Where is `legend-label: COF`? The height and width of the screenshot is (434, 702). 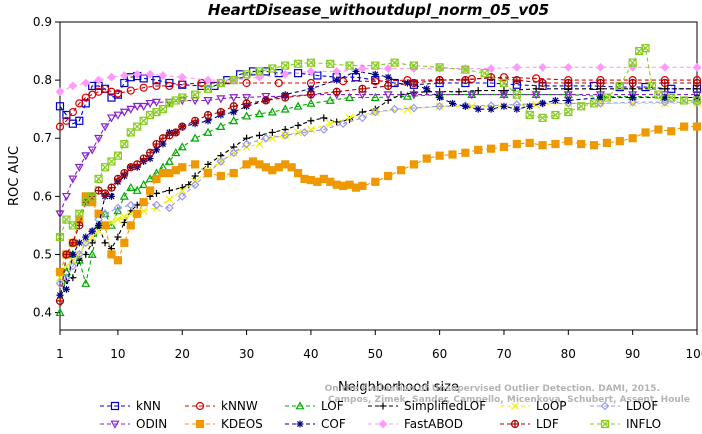
legend-label: COF is located at coordinates (333, 424).